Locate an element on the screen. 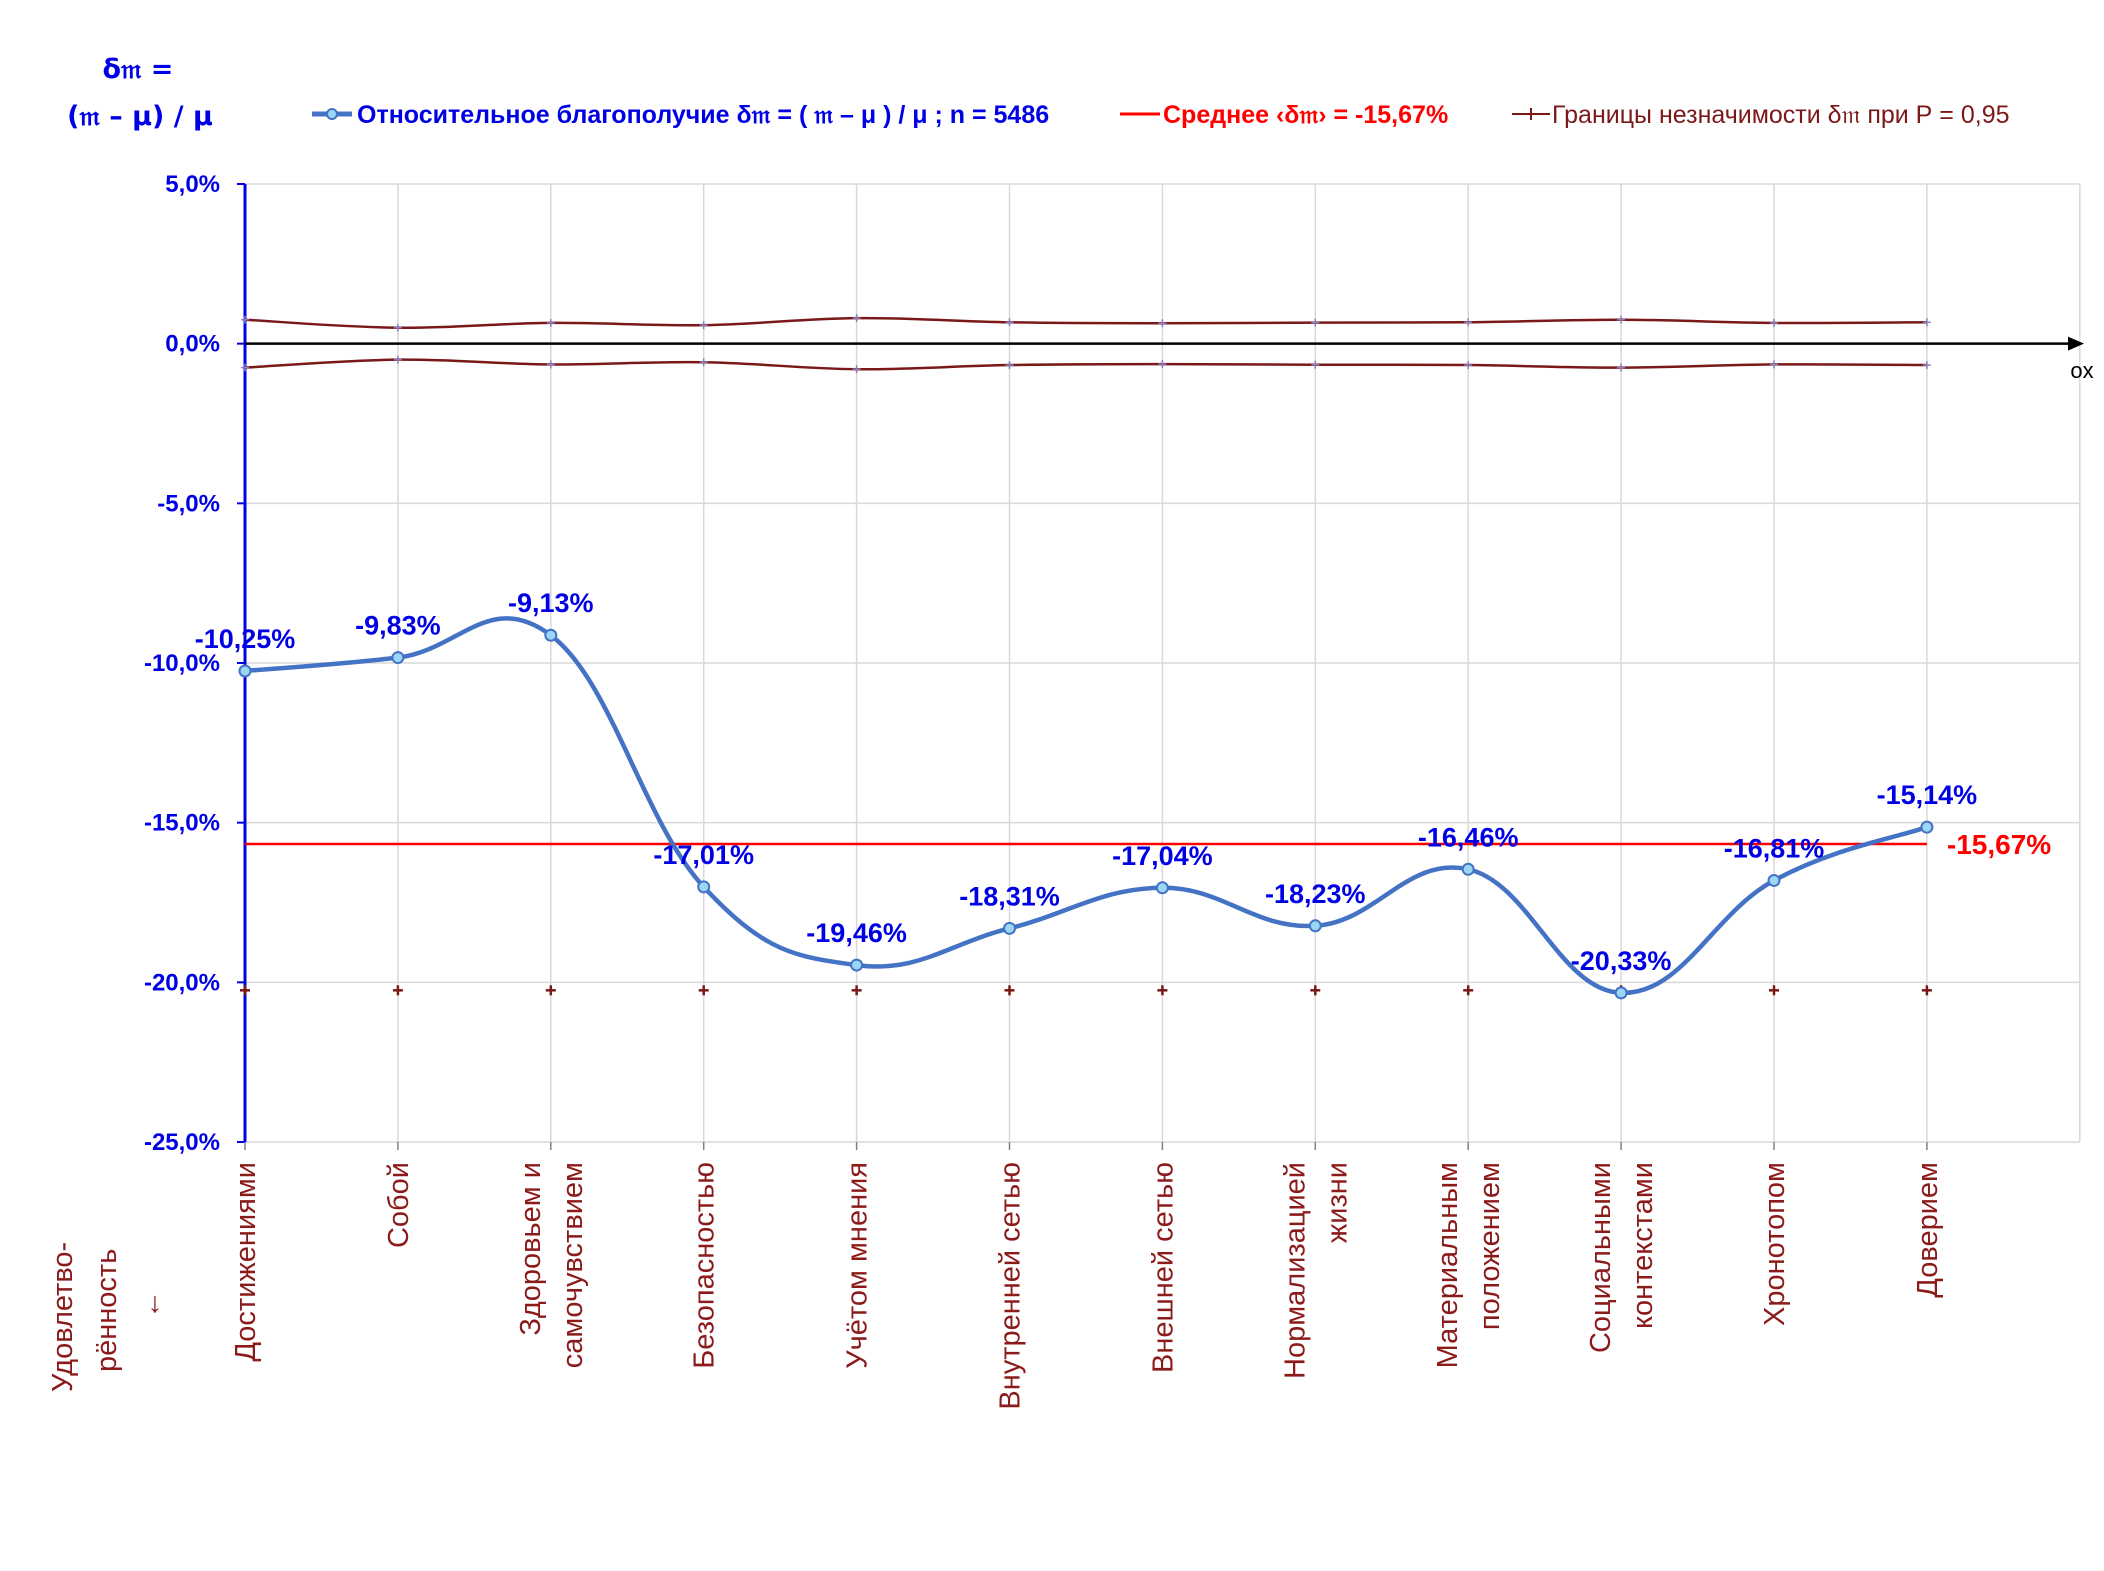  category-label-11-0: Доверием is located at coordinates (1928, 1230).